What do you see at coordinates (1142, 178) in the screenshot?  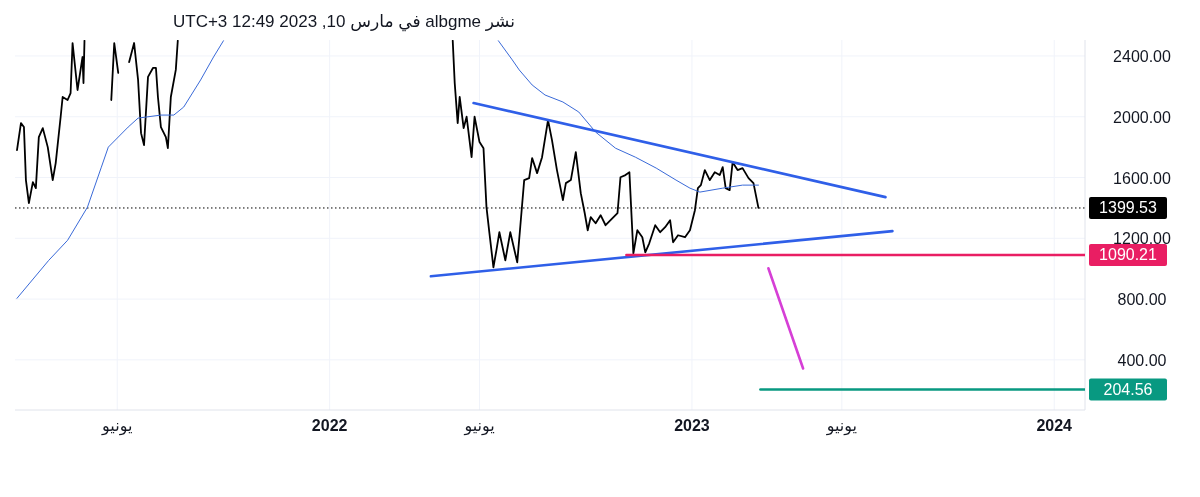 I see `y-tick-label: 1600.00` at bounding box center [1142, 178].